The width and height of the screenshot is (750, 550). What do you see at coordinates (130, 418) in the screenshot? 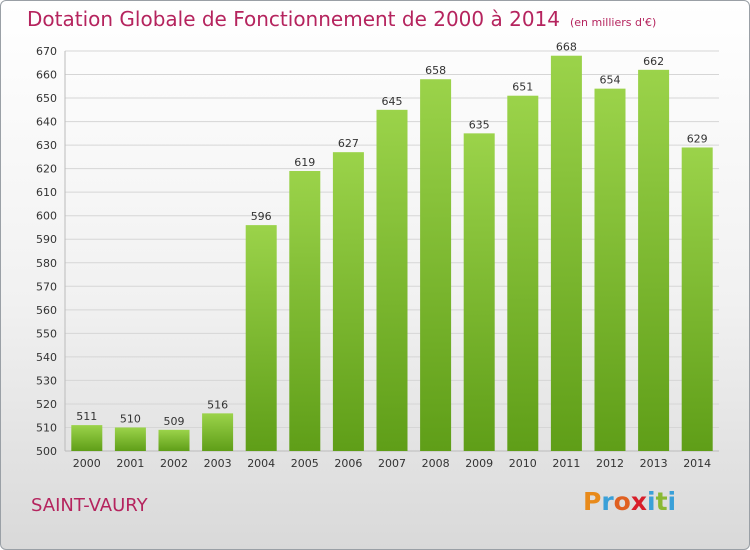
I see `data-label: 510` at bounding box center [130, 418].